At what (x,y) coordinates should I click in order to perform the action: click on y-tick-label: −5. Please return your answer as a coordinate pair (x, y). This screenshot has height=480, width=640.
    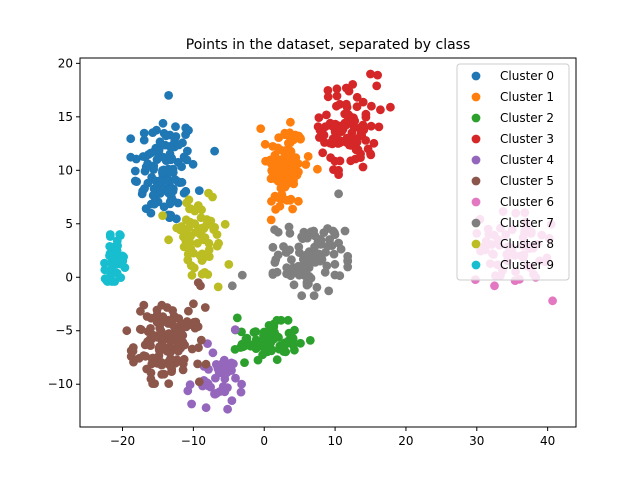
    Looking at the image, I should click on (64, 331).